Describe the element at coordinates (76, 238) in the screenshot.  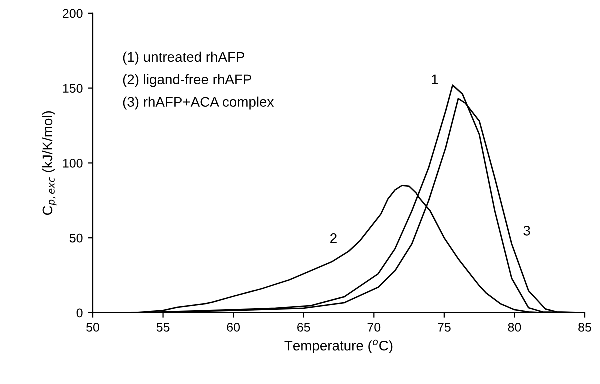
I see `y-tick-label: 50` at that location.